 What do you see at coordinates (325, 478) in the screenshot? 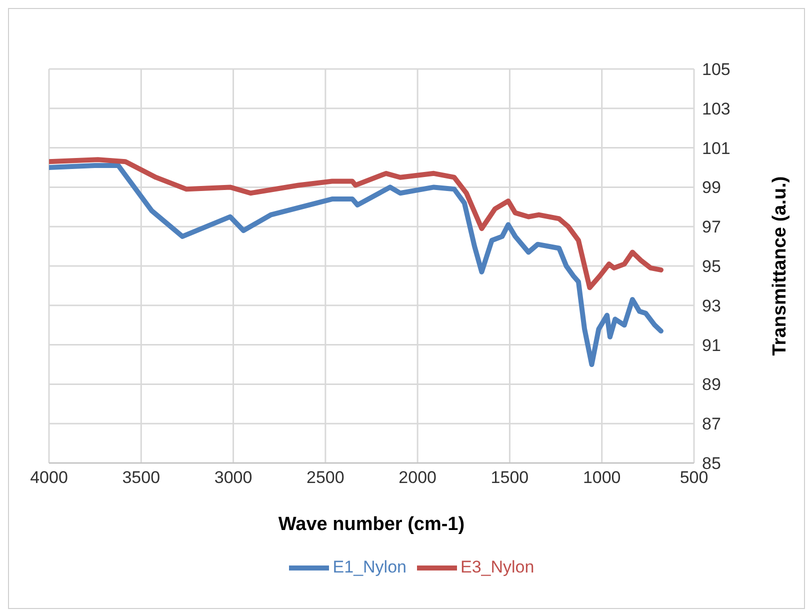
I see `x-tick-label: 2500` at bounding box center [325, 478].